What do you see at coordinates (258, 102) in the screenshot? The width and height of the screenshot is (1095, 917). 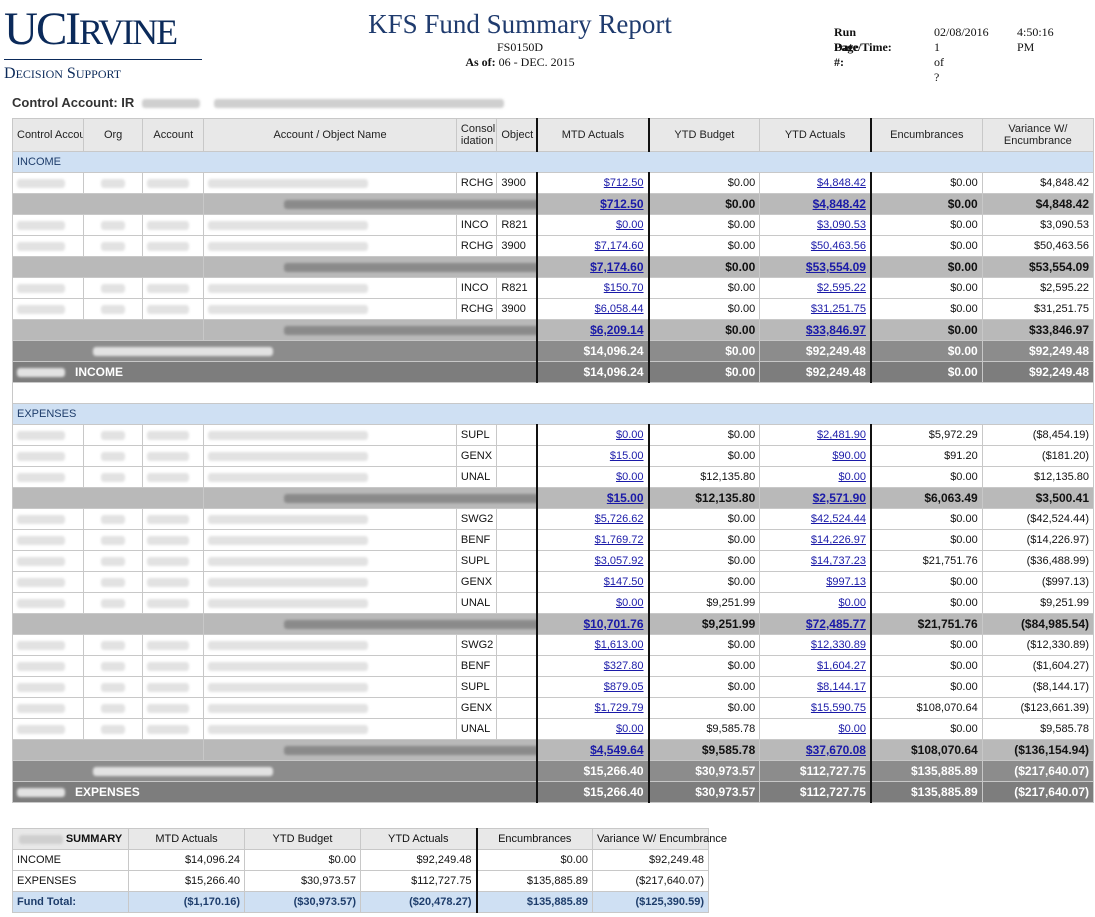 I see `control-account-label: Control Account: IR` at bounding box center [258, 102].